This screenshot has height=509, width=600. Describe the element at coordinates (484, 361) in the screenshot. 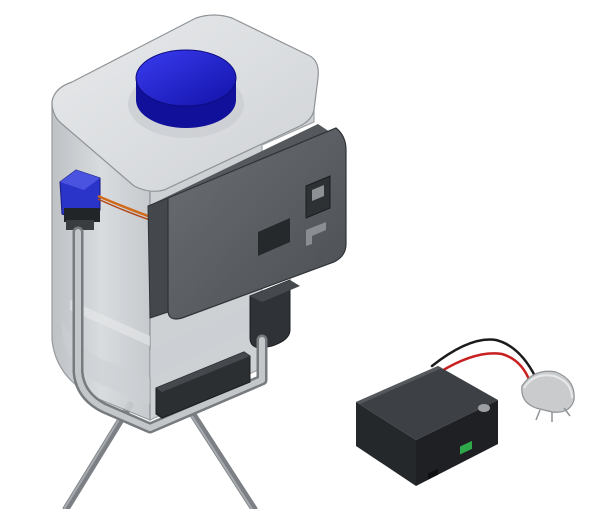

I see `controller-wires` at that location.